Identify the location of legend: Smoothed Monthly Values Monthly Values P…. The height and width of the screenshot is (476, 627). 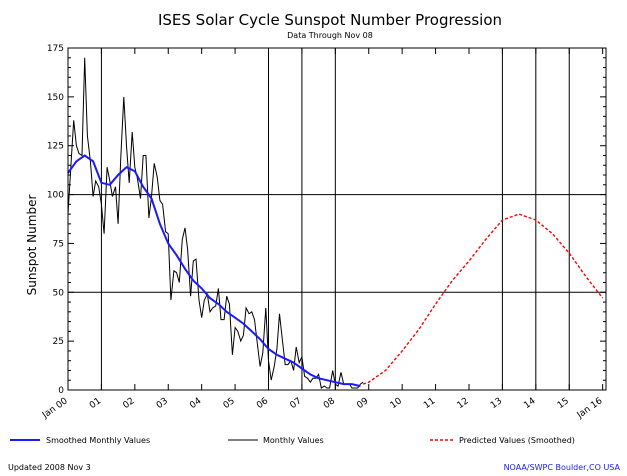
(292, 440).